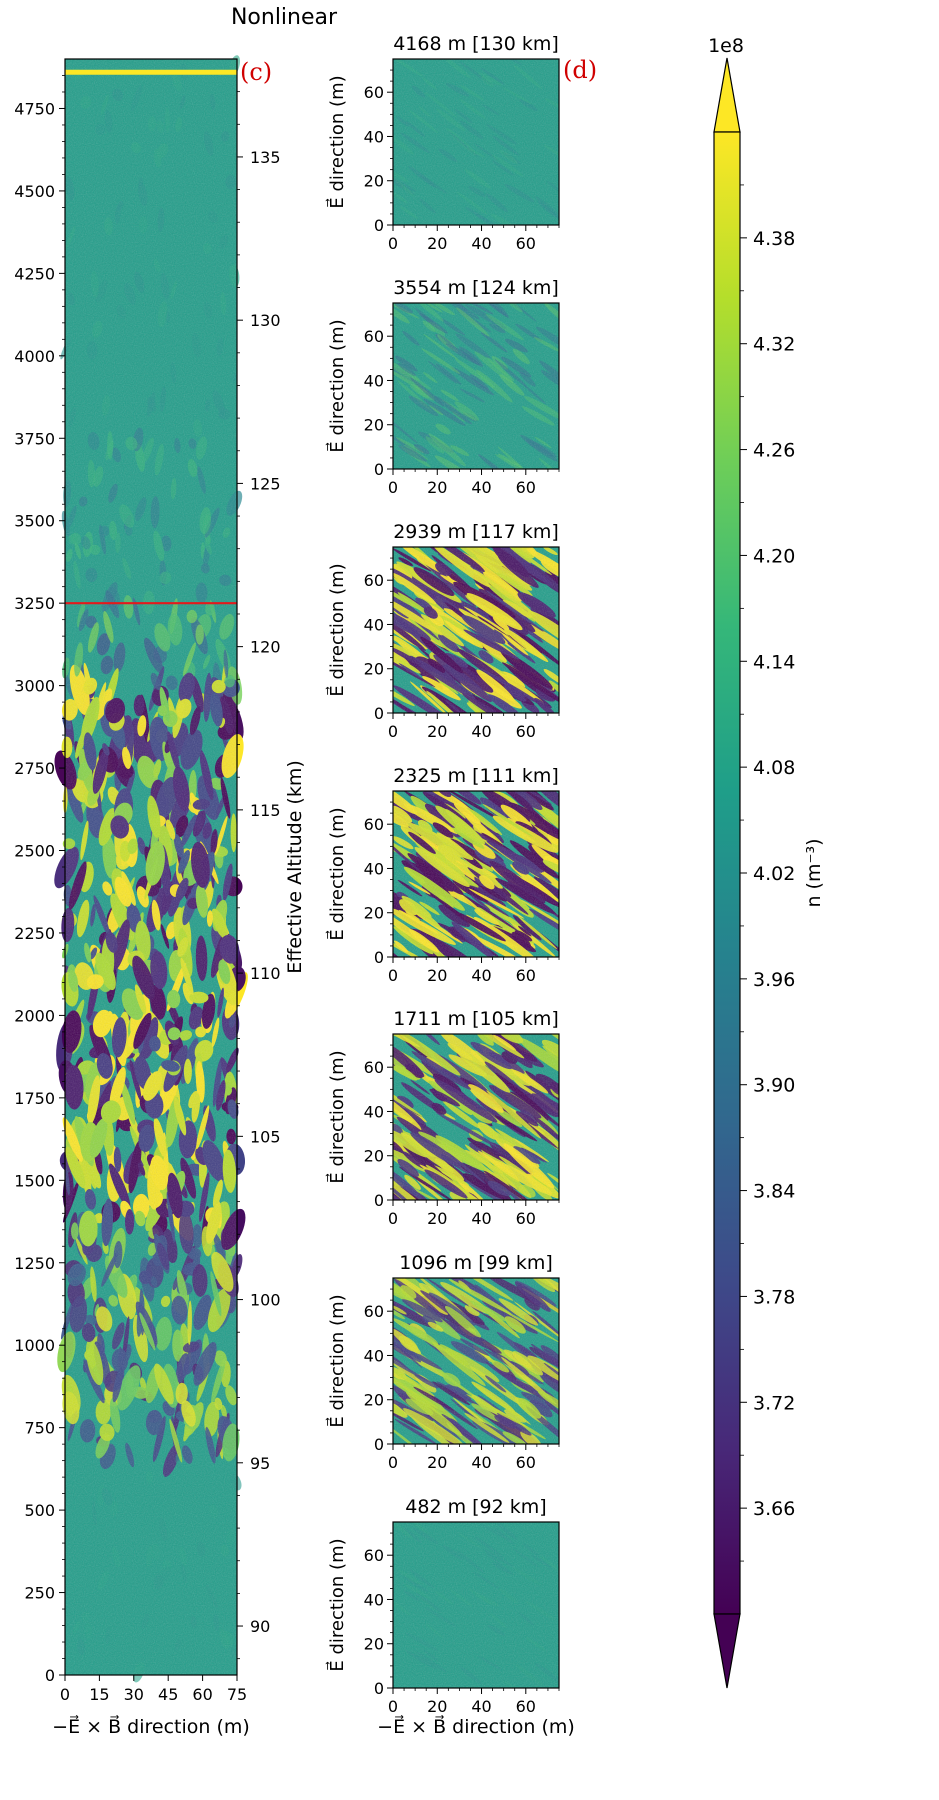 This screenshot has width=939, height=1800. What do you see at coordinates (580, 70) in the screenshot?
I see `panel-d-label: (d)` at bounding box center [580, 70].